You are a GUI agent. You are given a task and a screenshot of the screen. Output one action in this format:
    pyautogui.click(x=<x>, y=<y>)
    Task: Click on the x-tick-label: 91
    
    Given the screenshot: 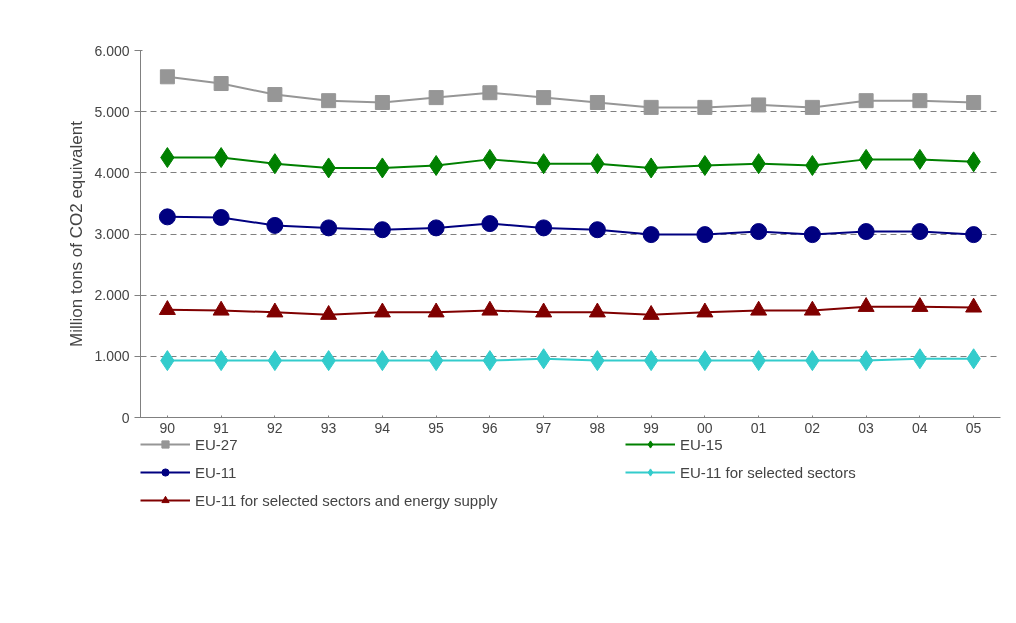 What is the action you would take?
    pyautogui.click(x=221, y=427)
    